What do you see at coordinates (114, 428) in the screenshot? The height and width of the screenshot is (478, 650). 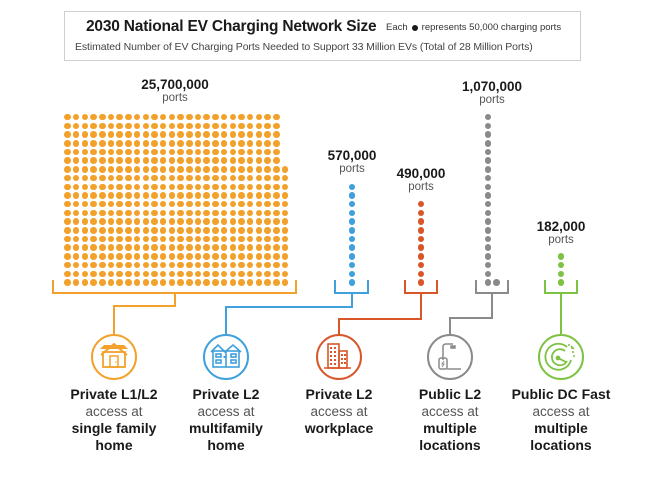 I see `category-location: single family` at bounding box center [114, 428].